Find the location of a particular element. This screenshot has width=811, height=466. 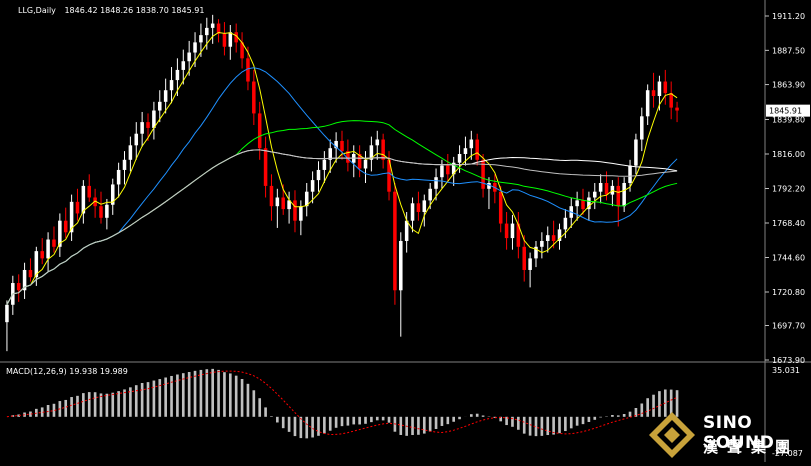

current-price-marker is located at coordinates (788, 110).